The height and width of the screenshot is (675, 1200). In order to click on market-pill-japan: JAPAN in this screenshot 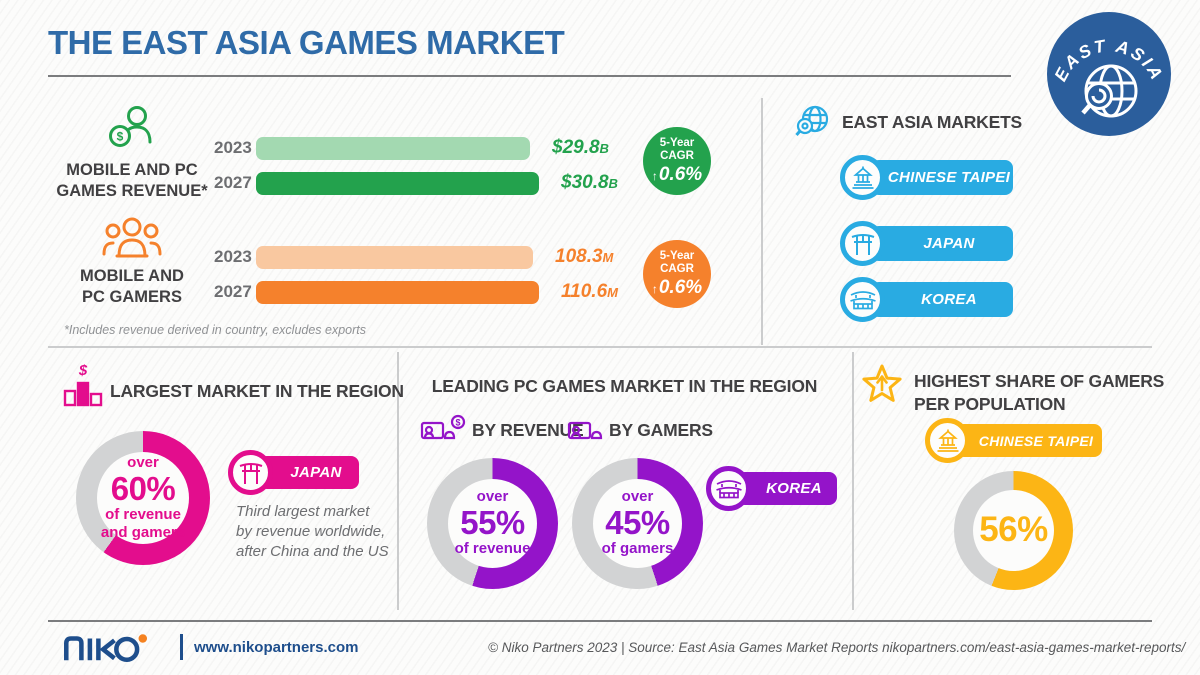, I will do `click(926, 243)`.